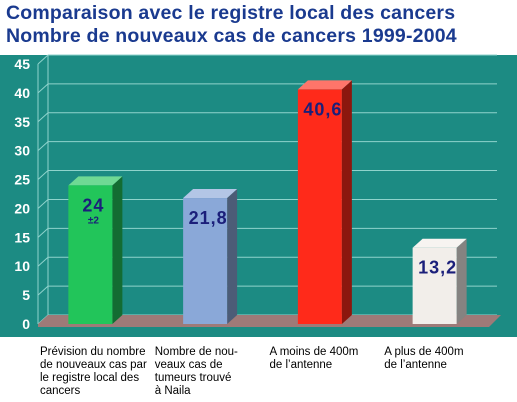 This screenshot has height=402, width=517. What do you see at coordinates (26, 324) in the screenshot?
I see `y-tick-label: 0` at bounding box center [26, 324].